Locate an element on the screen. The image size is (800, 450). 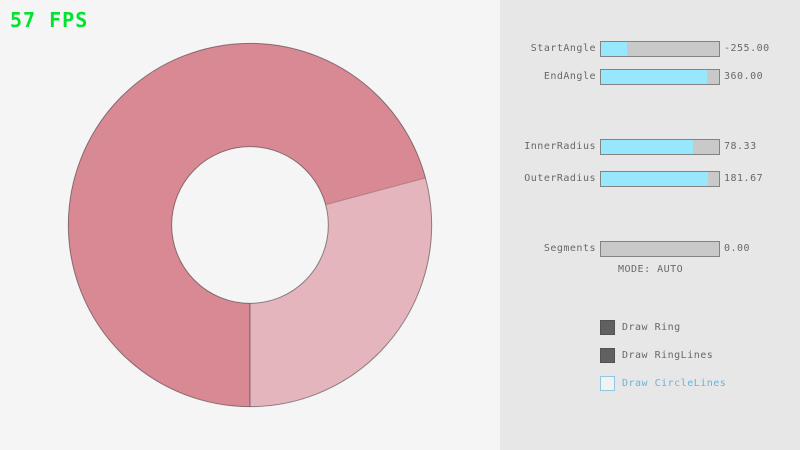
outer-radius-value: 181.67 is located at coordinates (744, 178).